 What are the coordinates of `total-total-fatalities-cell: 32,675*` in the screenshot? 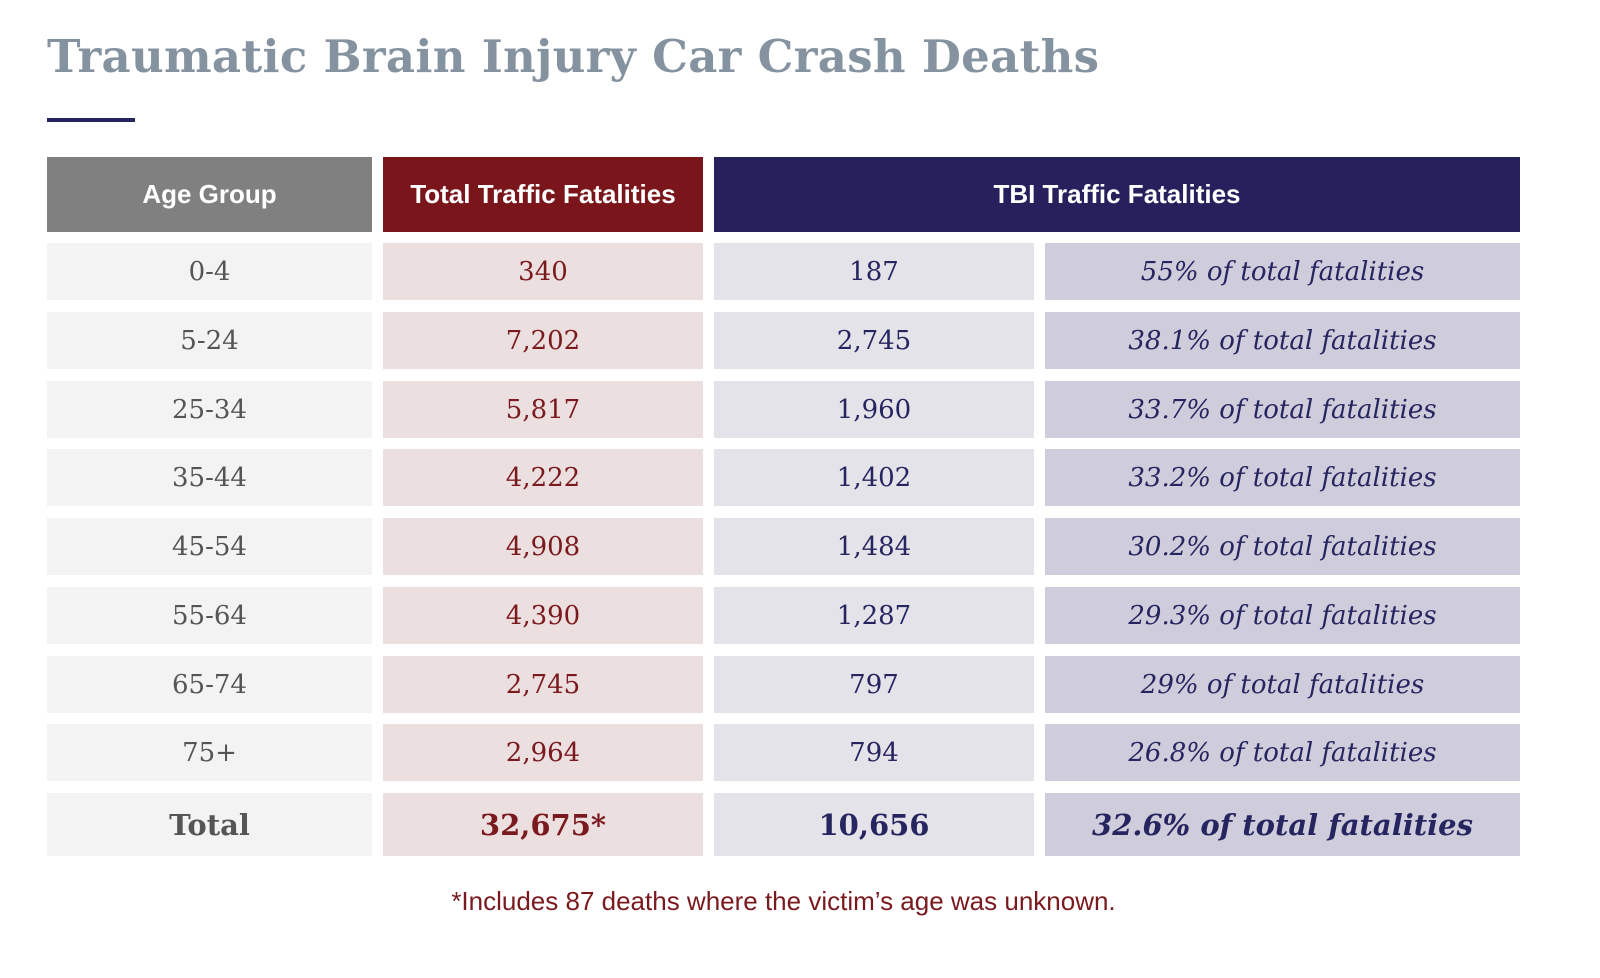 It's located at (543, 824).